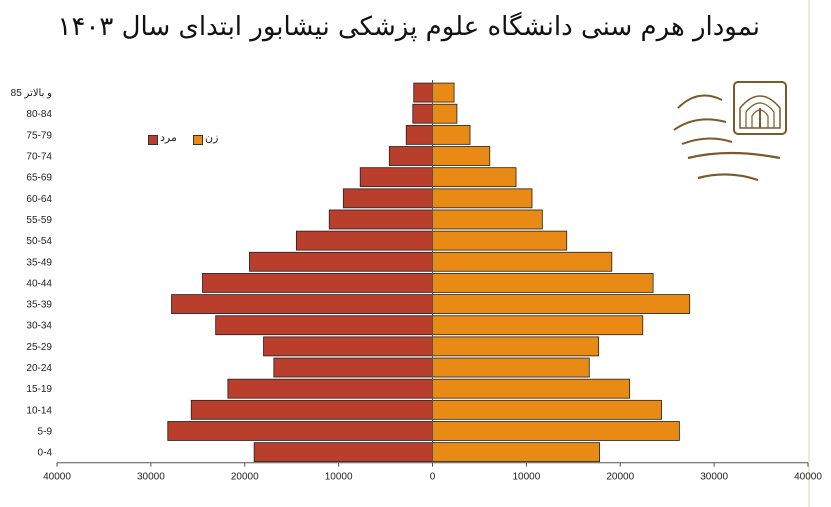 The height and width of the screenshot is (507, 831). I want to click on legend-item-male: مرد, so click(168, 139).